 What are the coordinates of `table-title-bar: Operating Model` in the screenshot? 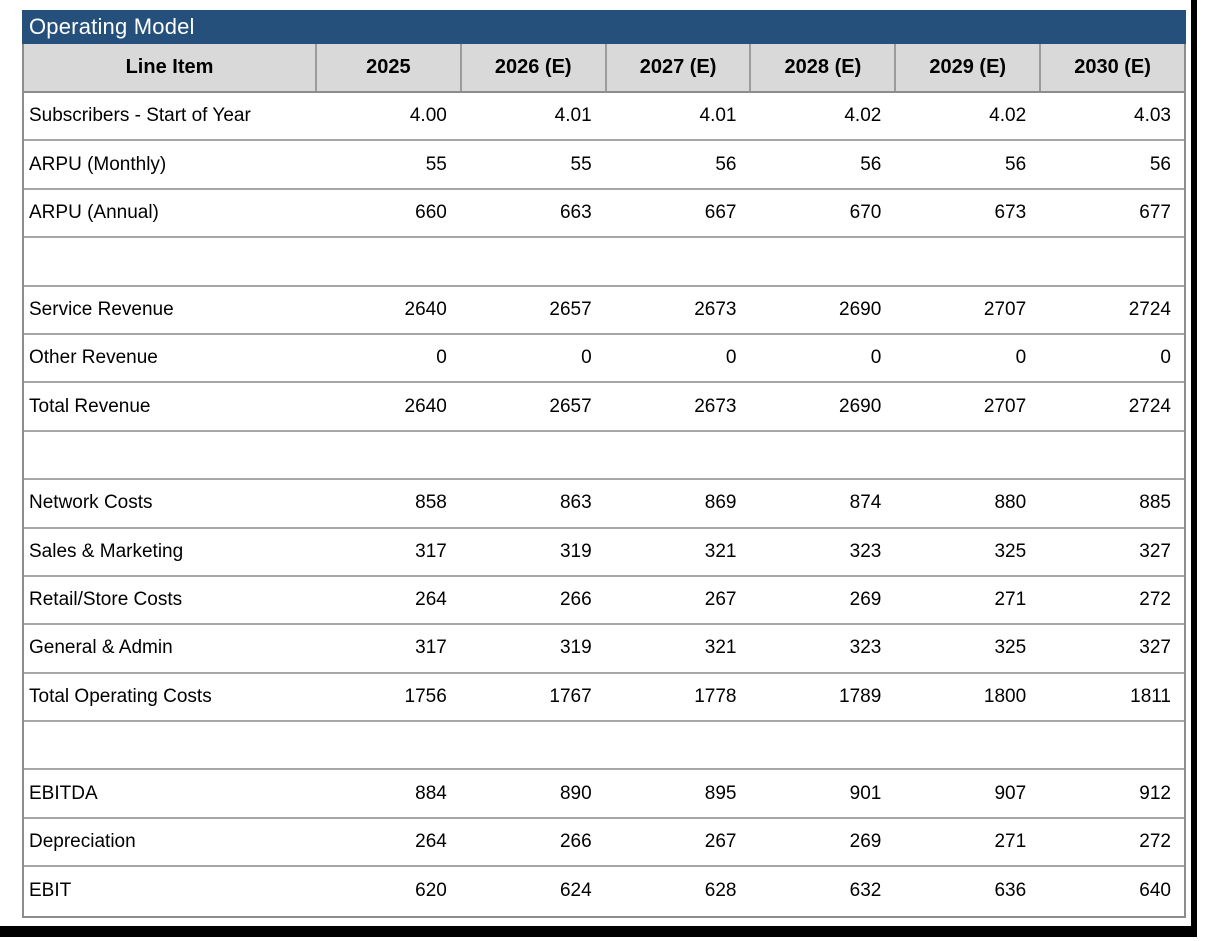 It's located at (604, 27).